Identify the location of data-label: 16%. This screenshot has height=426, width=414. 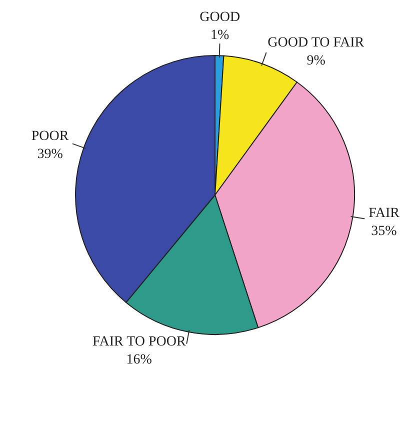
(139, 360).